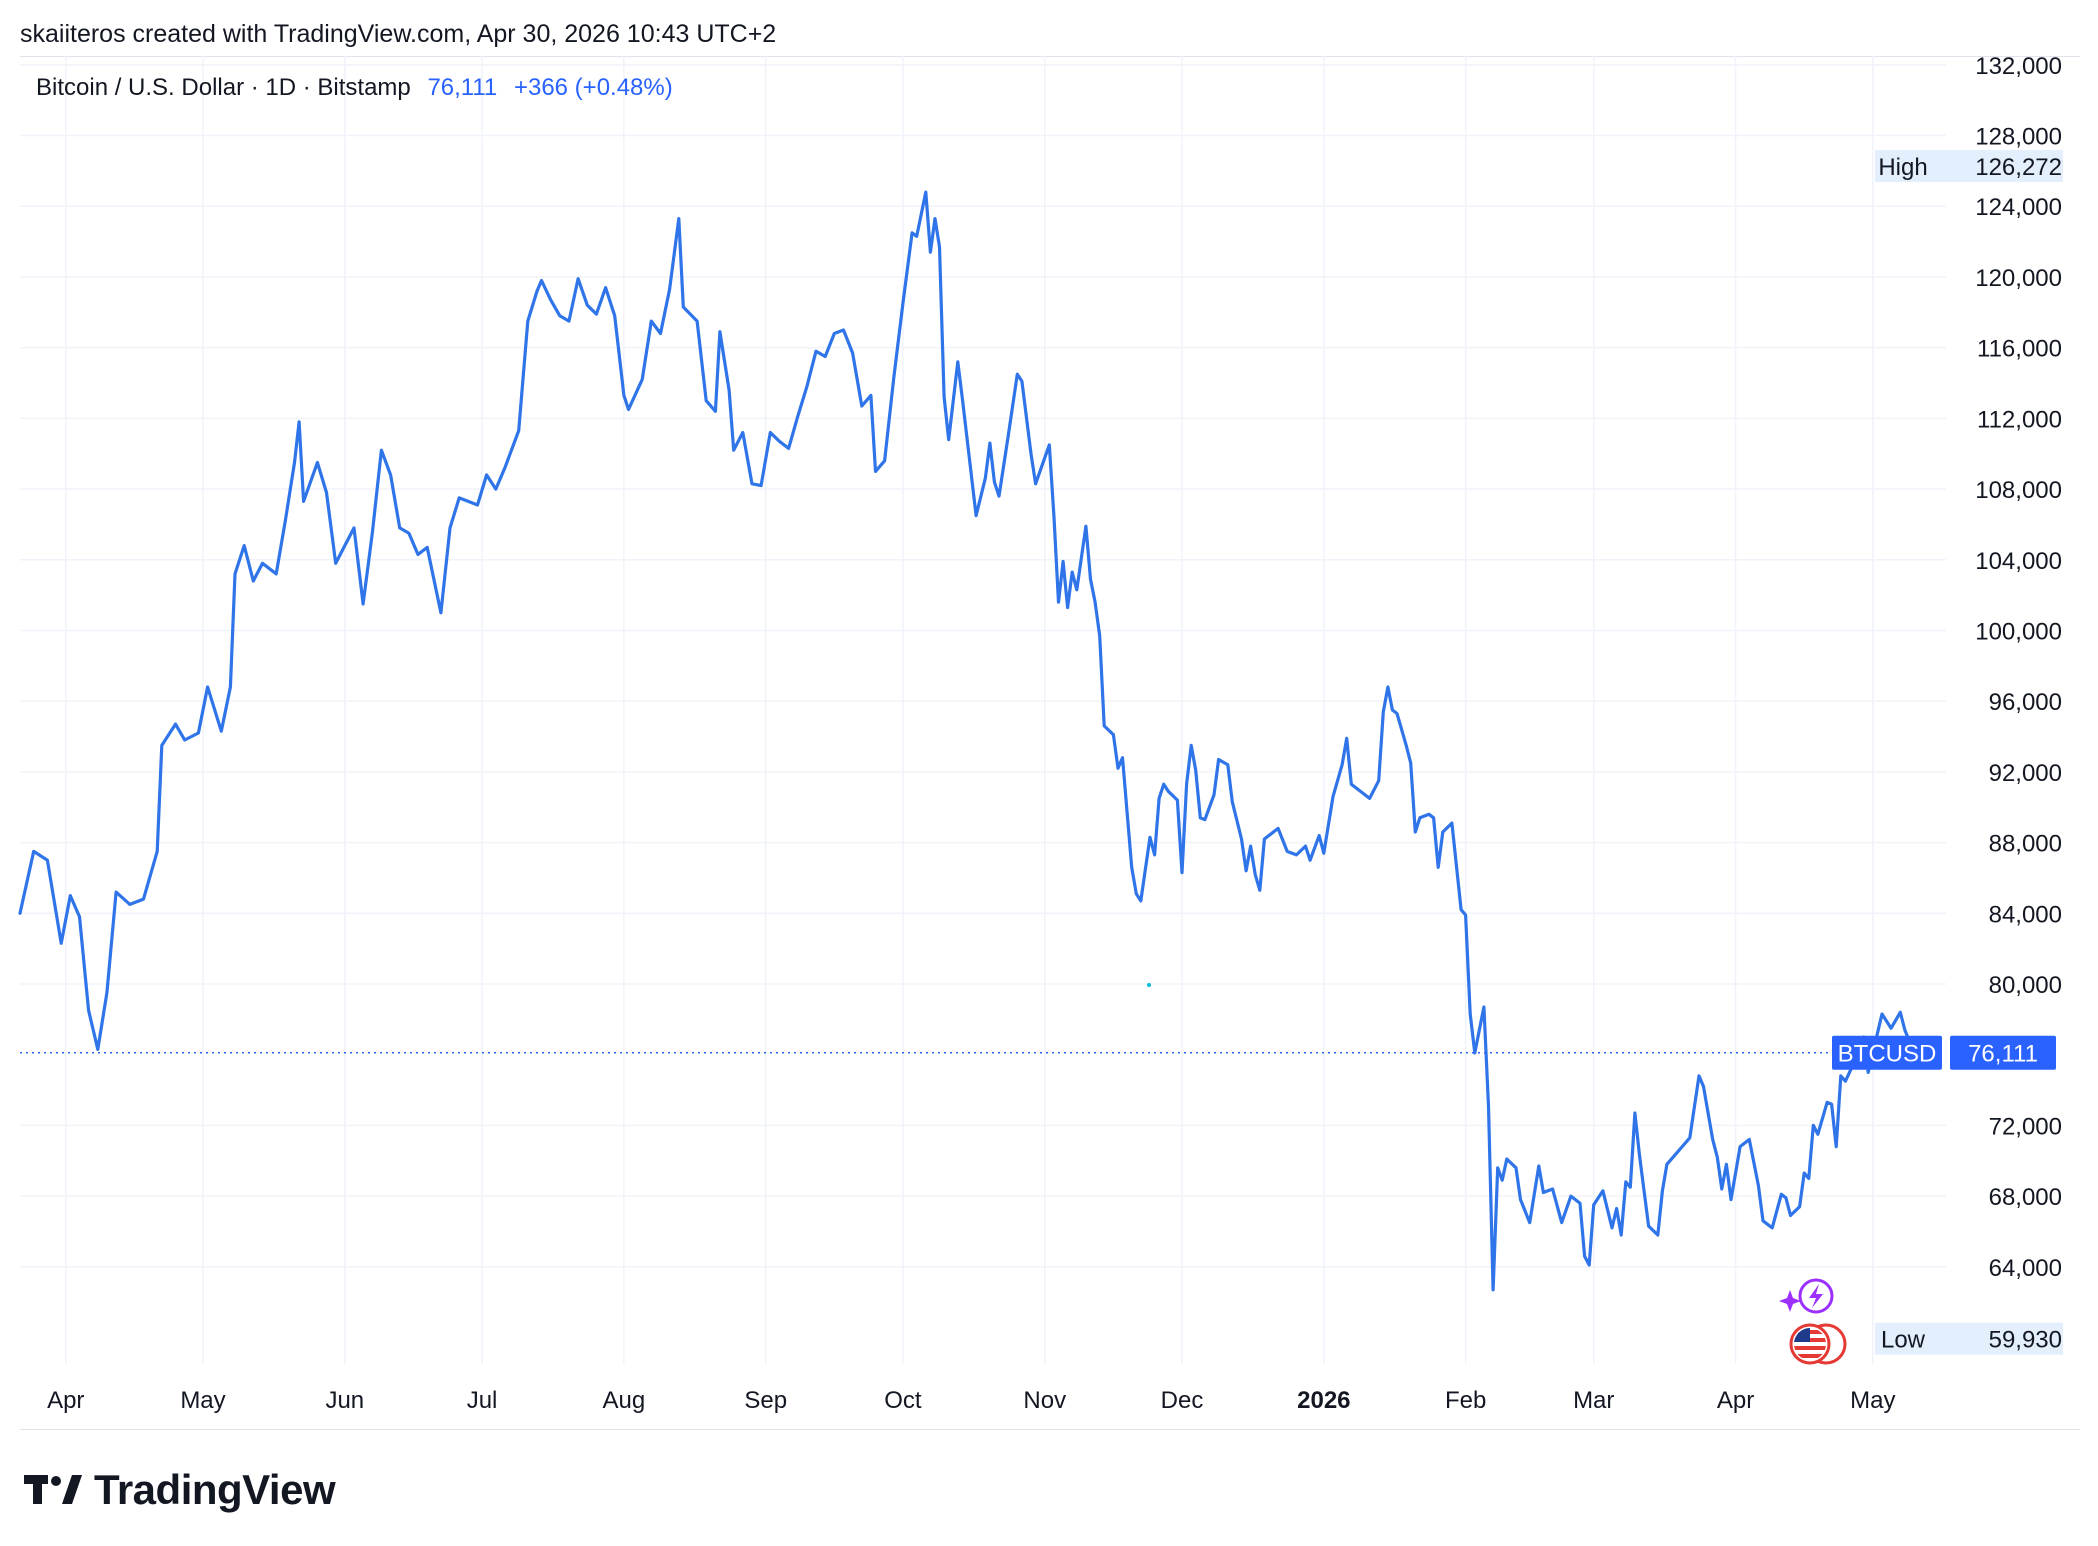 The image size is (2098, 1546). Describe the element at coordinates (1810, 1298) in the screenshot. I see `sparkle-bolt-icon` at that location.